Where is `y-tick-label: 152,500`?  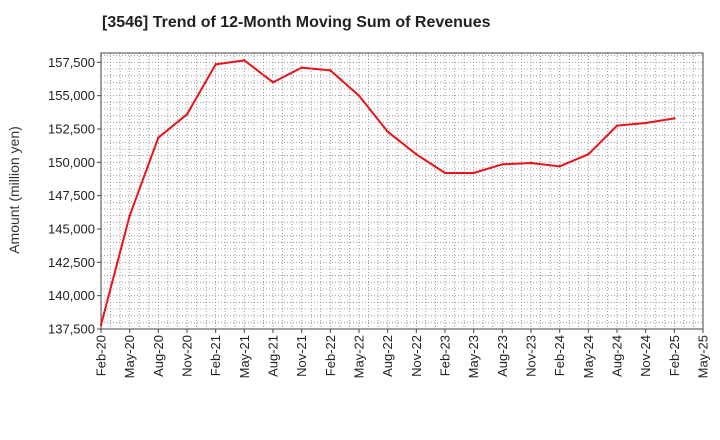
y-tick-label: 152,500 is located at coordinates (71, 129).